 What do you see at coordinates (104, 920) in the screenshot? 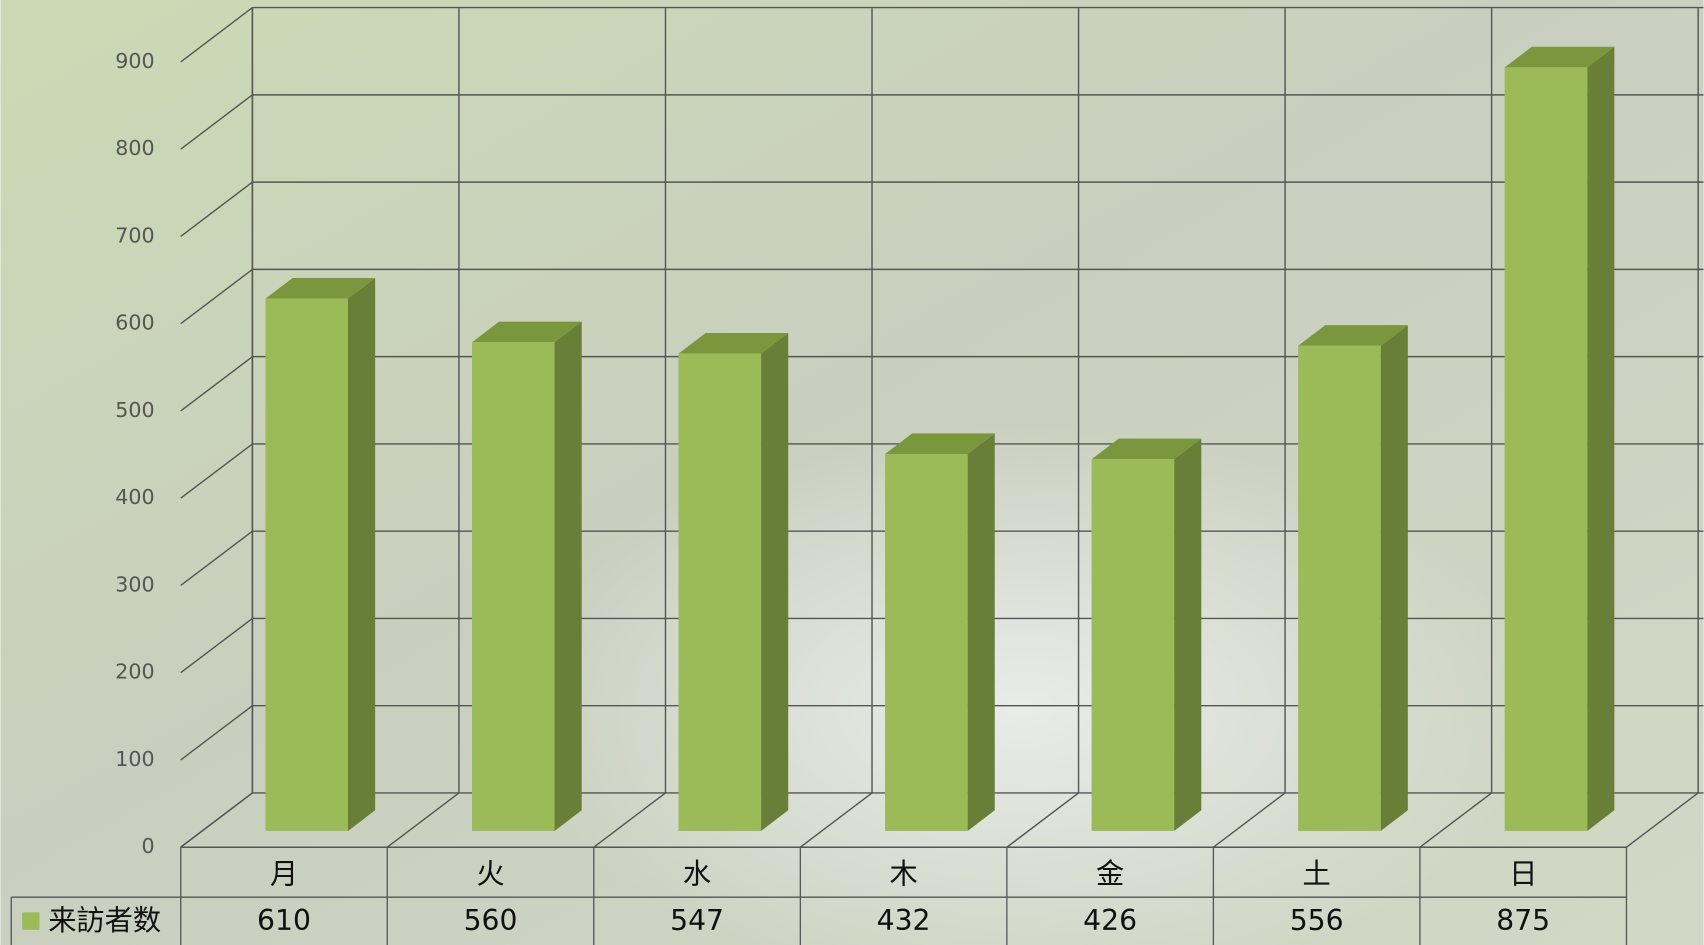
I see `legend-label: 来訪者数` at bounding box center [104, 920].